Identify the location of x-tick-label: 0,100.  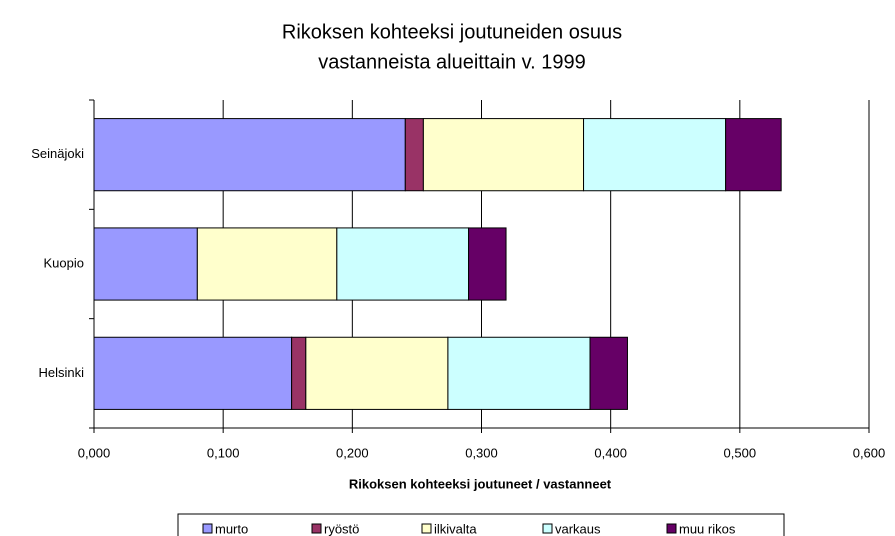
(223, 452).